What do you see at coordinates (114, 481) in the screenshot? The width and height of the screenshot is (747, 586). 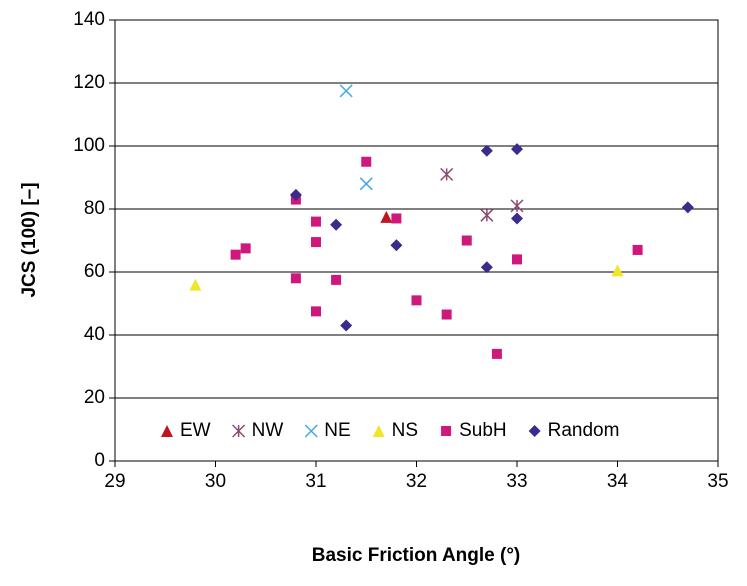 I see `x-tick-label: 29` at bounding box center [114, 481].